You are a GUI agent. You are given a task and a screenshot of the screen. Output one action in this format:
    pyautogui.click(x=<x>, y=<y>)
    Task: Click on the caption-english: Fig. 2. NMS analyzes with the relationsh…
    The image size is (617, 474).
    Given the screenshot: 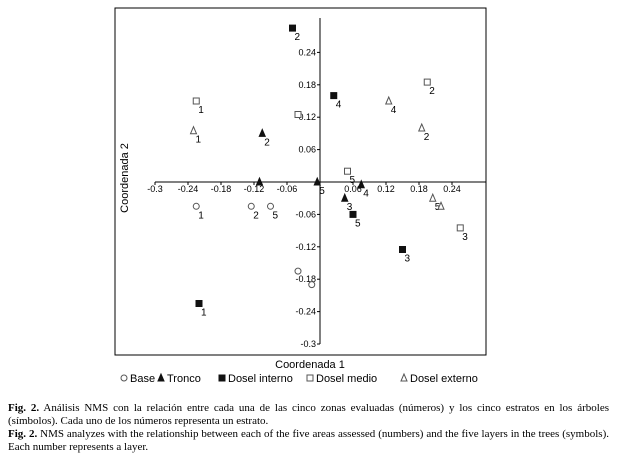 What is the action you would take?
    pyautogui.click(x=308, y=441)
    